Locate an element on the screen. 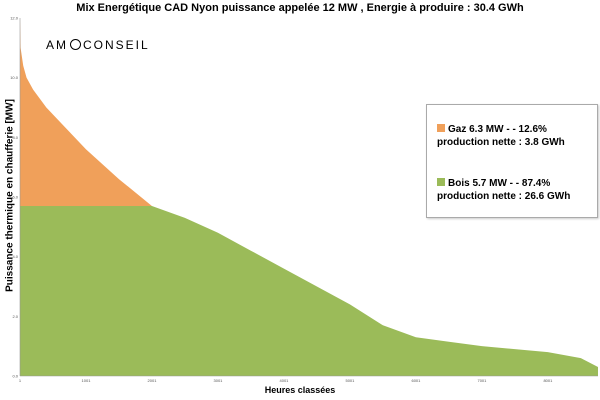  logo-text-part2: CONSEIL is located at coordinates (116, 45).